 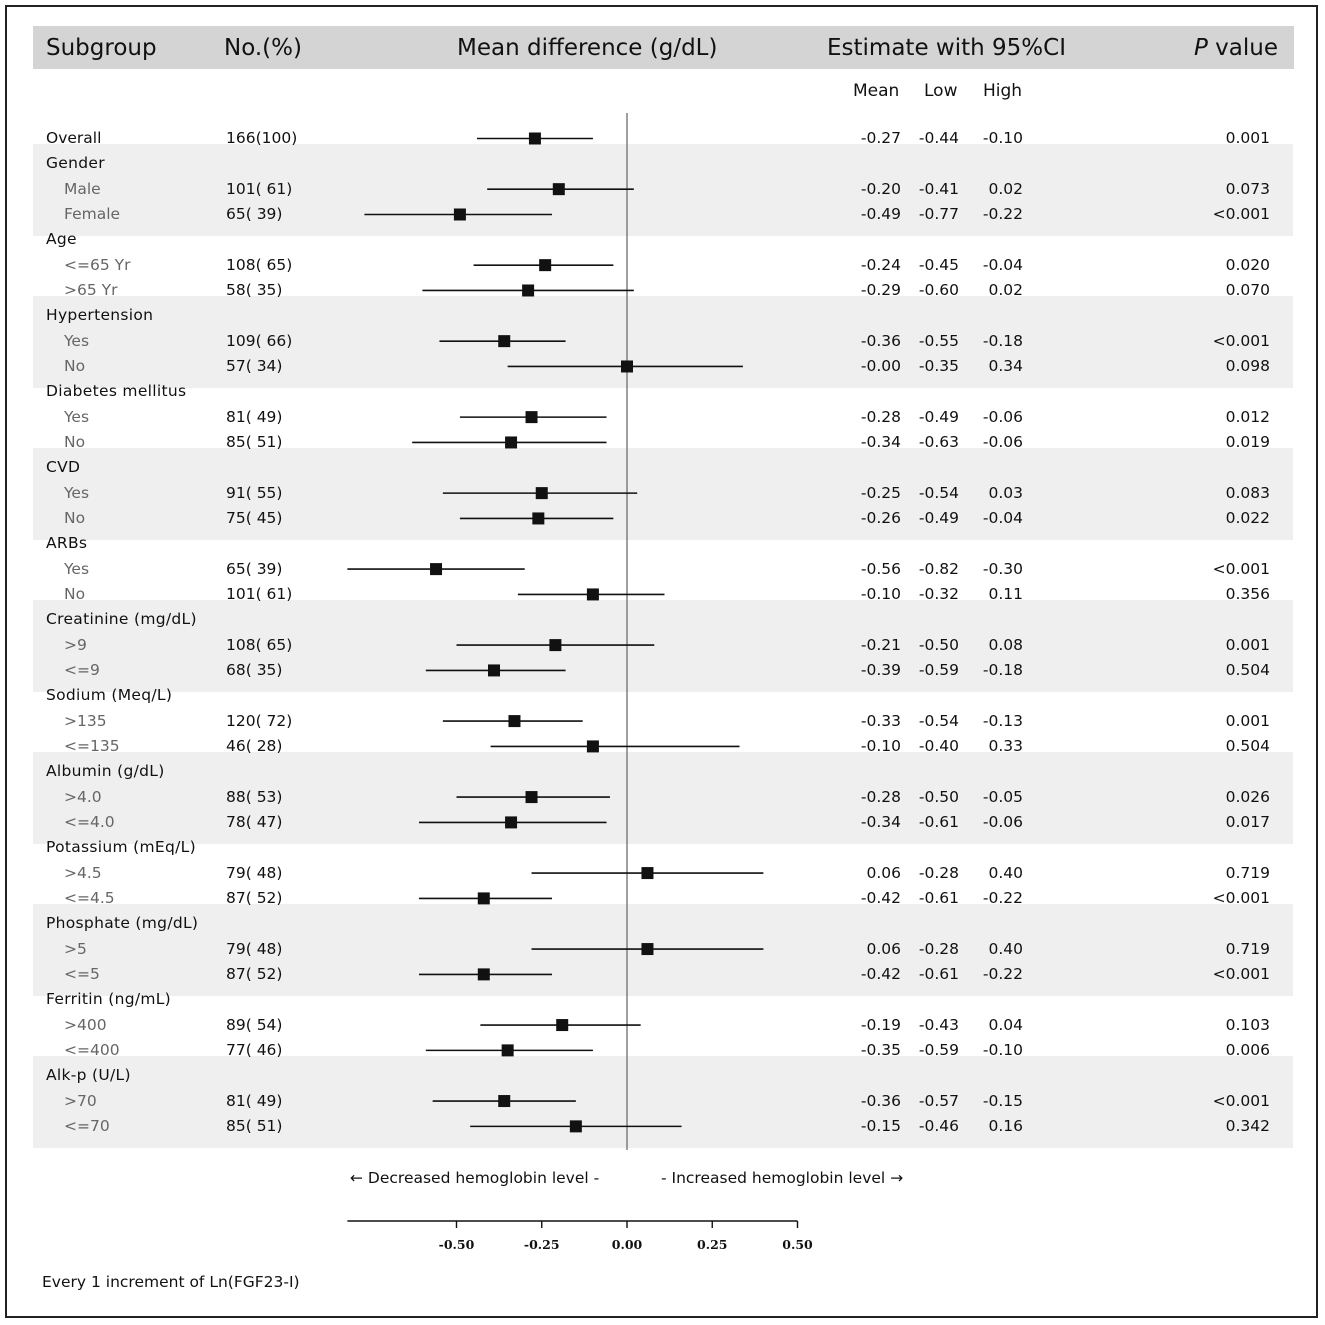 What do you see at coordinates (938, 1100) in the screenshot?
I see `cell-low: -0.57` at bounding box center [938, 1100].